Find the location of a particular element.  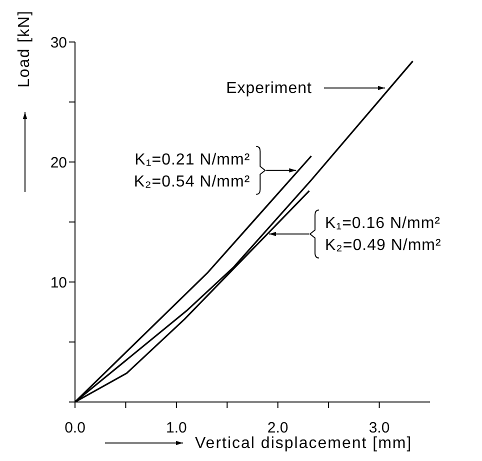

annotation: K₁=0.21 N/mm² K₂=0.54 N/mm² is located at coordinates (192, 170).